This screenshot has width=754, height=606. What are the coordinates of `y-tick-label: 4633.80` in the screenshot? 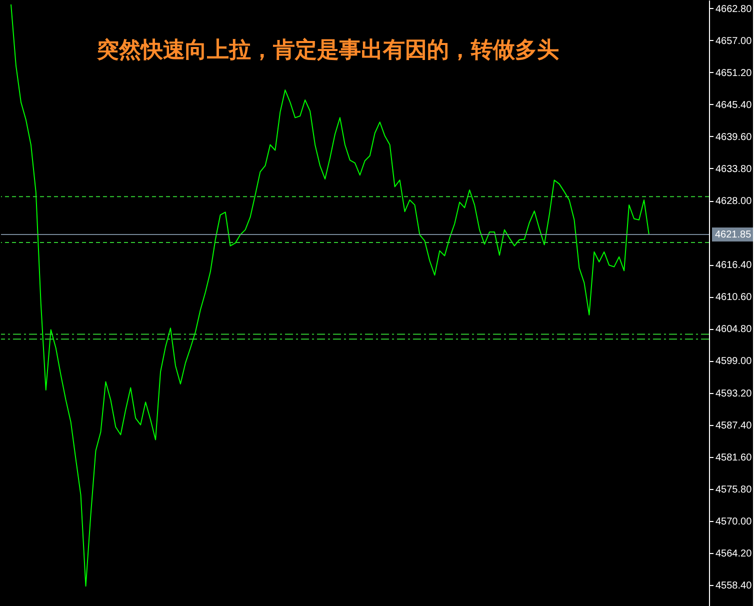 It's located at (734, 169).